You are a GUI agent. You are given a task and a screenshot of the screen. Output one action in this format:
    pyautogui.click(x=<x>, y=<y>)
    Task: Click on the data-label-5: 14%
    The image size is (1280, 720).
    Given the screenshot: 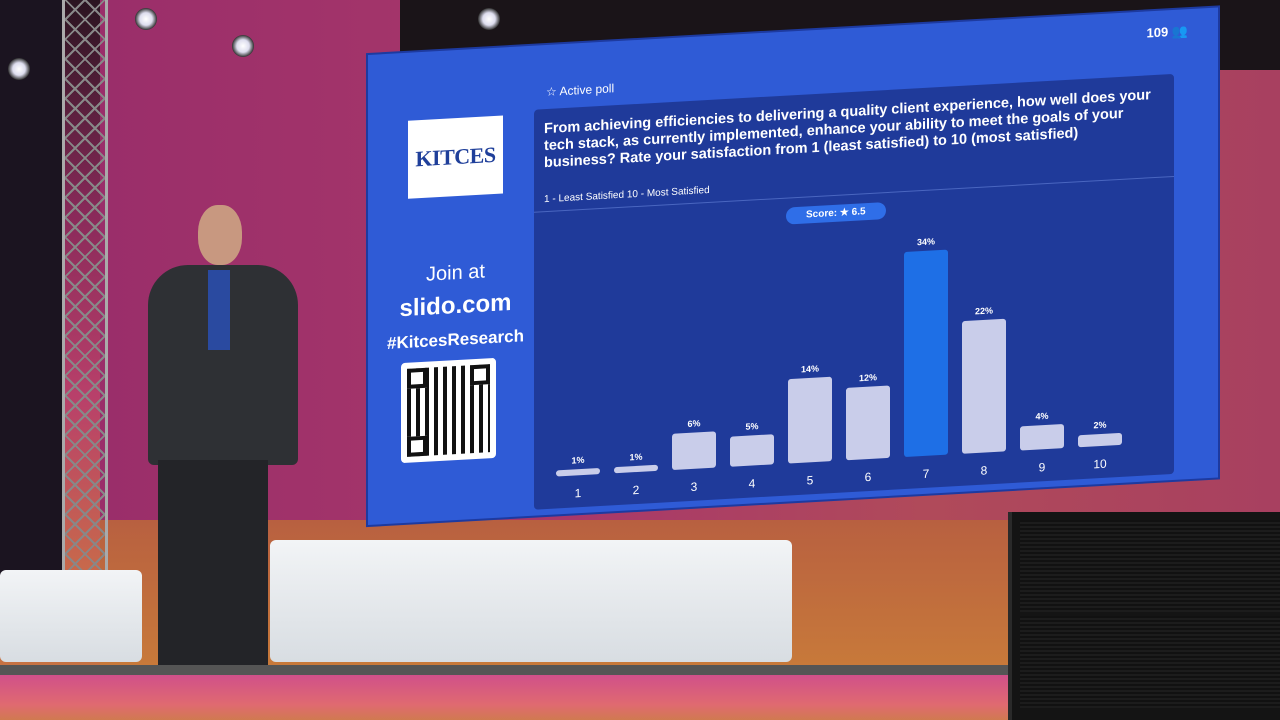 What is the action you would take?
    pyautogui.click(x=810, y=368)
    